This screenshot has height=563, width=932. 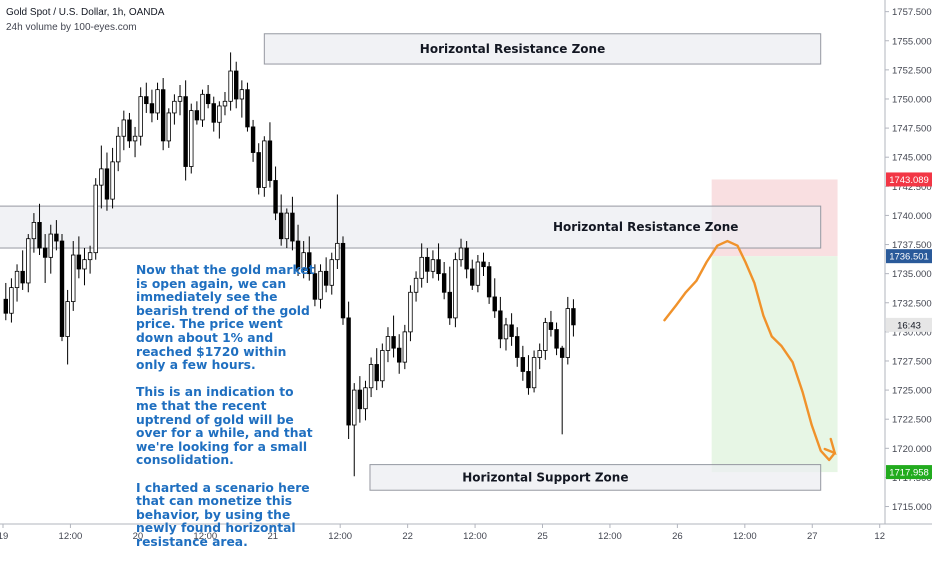 What do you see at coordinates (912, 507) in the screenshot?
I see `y-tick-label: 1715.000` at bounding box center [912, 507].